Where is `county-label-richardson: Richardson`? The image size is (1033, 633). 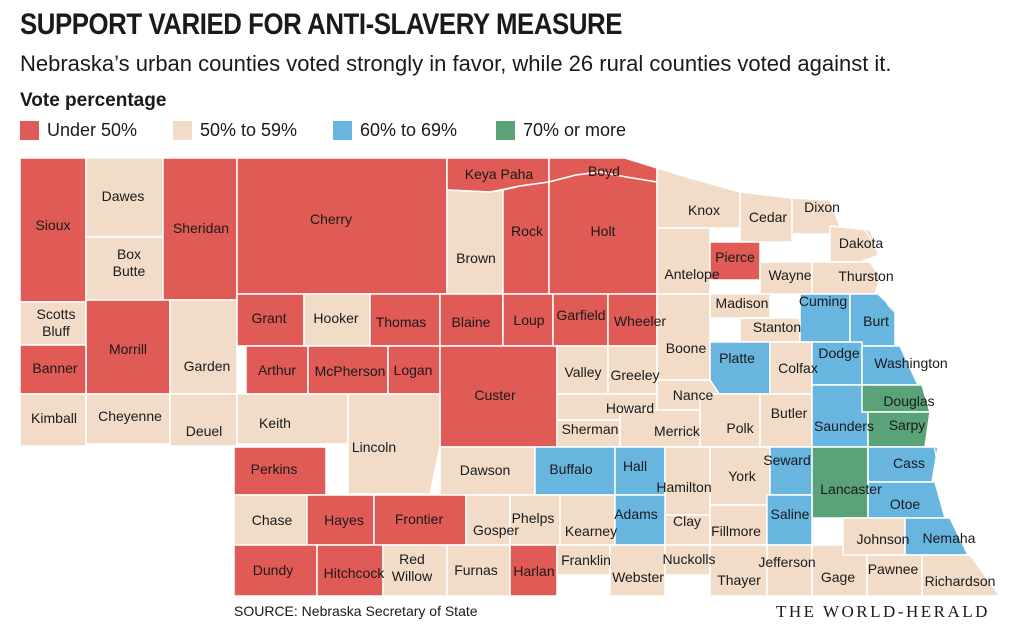 county-label-richardson: Richardson is located at coordinates (960, 581).